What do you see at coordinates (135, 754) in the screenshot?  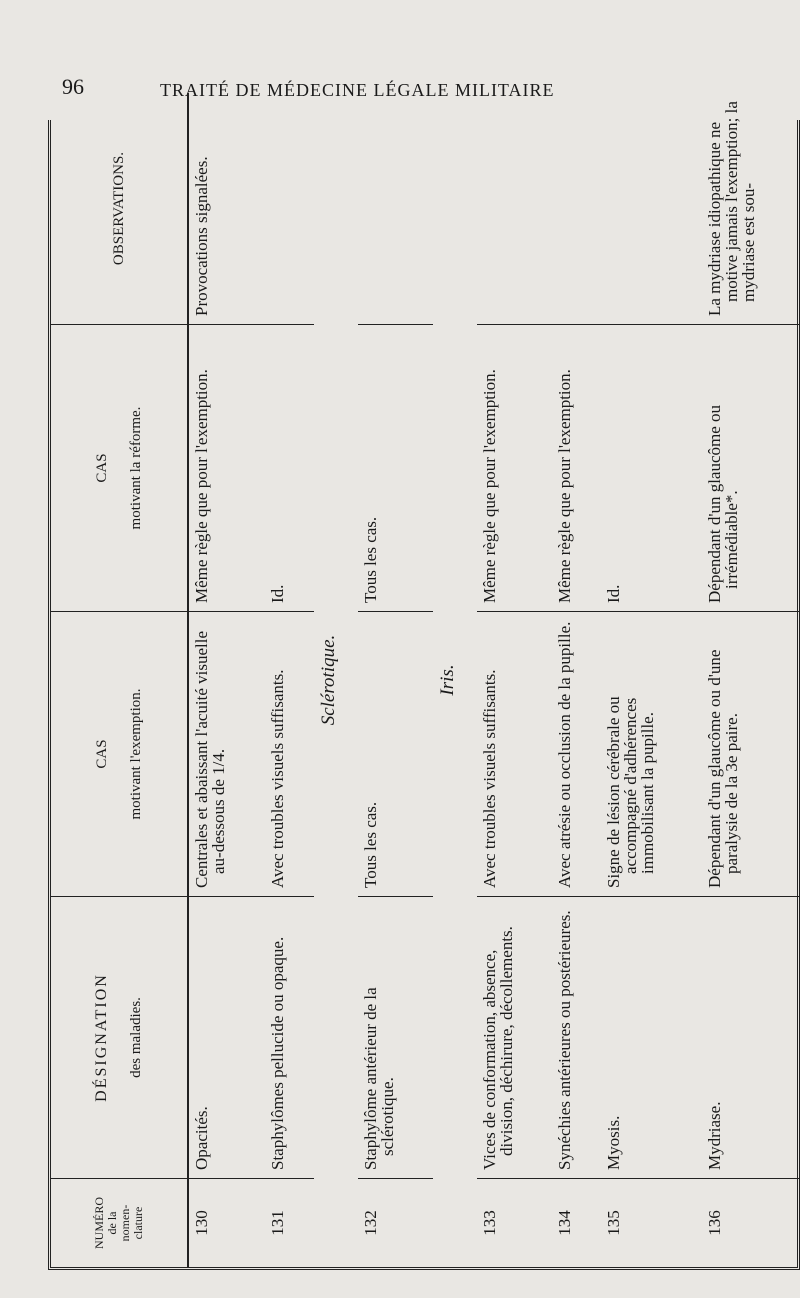 I see `header-text: motivant l'exemption.` at bounding box center [135, 754].